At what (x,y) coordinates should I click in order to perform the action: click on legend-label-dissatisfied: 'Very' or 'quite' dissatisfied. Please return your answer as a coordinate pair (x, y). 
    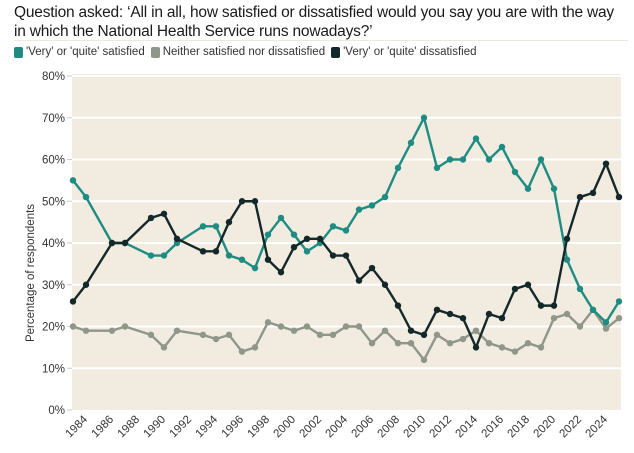
    Looking at the image, I should click on (410, 52).